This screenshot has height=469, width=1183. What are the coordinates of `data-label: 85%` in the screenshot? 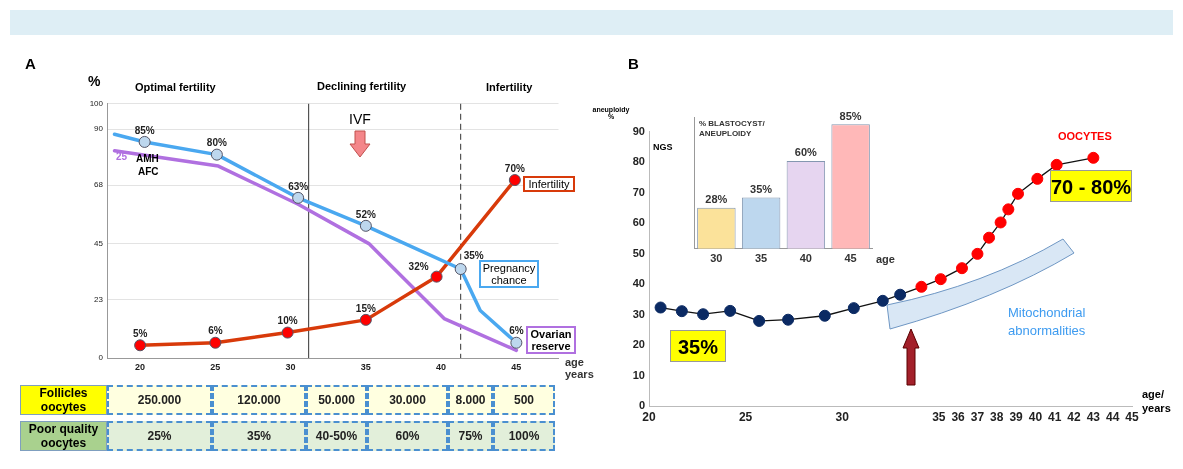 It's located at (850, 115).